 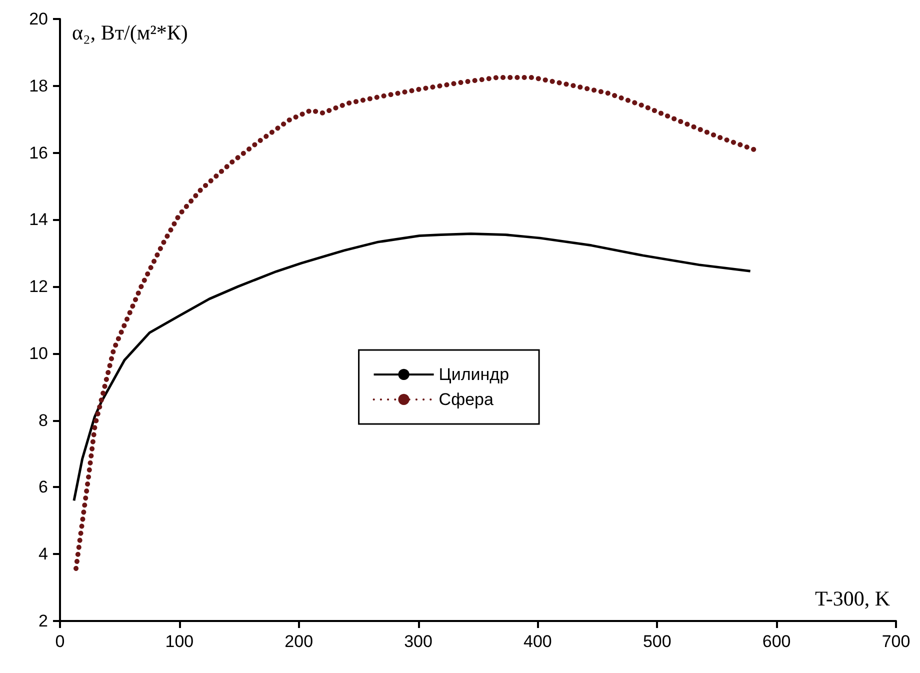 I want to click on y-tick-label: 16, so click(x=38, y=152).